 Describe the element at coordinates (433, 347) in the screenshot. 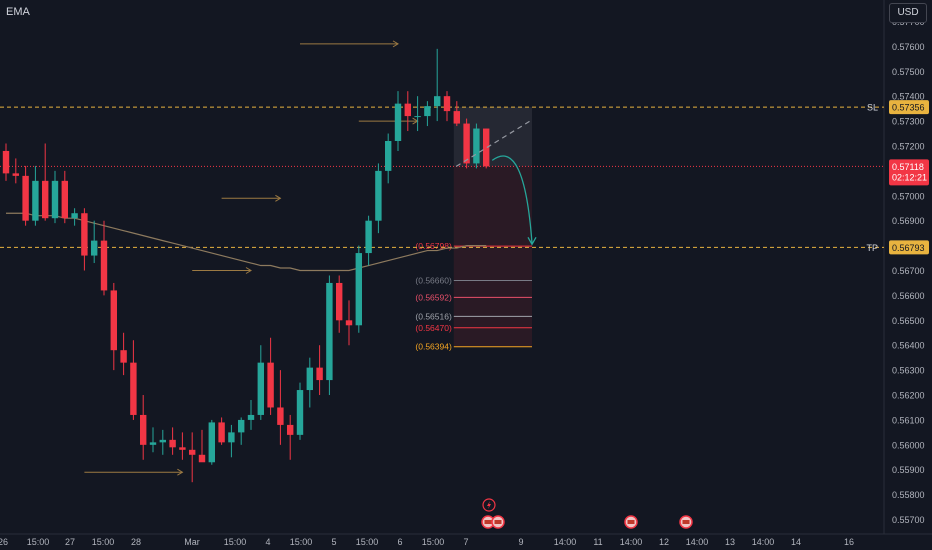

I see `fib-level-label: (0.56394)` at that location.